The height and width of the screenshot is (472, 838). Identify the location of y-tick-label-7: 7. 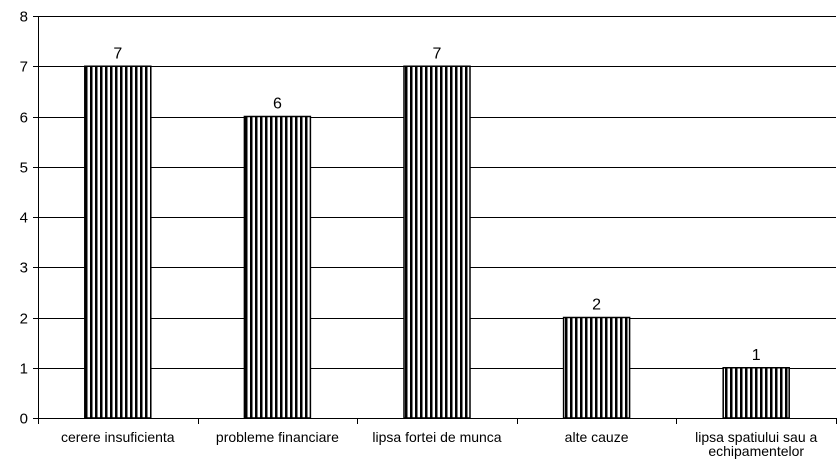
(24, 67).